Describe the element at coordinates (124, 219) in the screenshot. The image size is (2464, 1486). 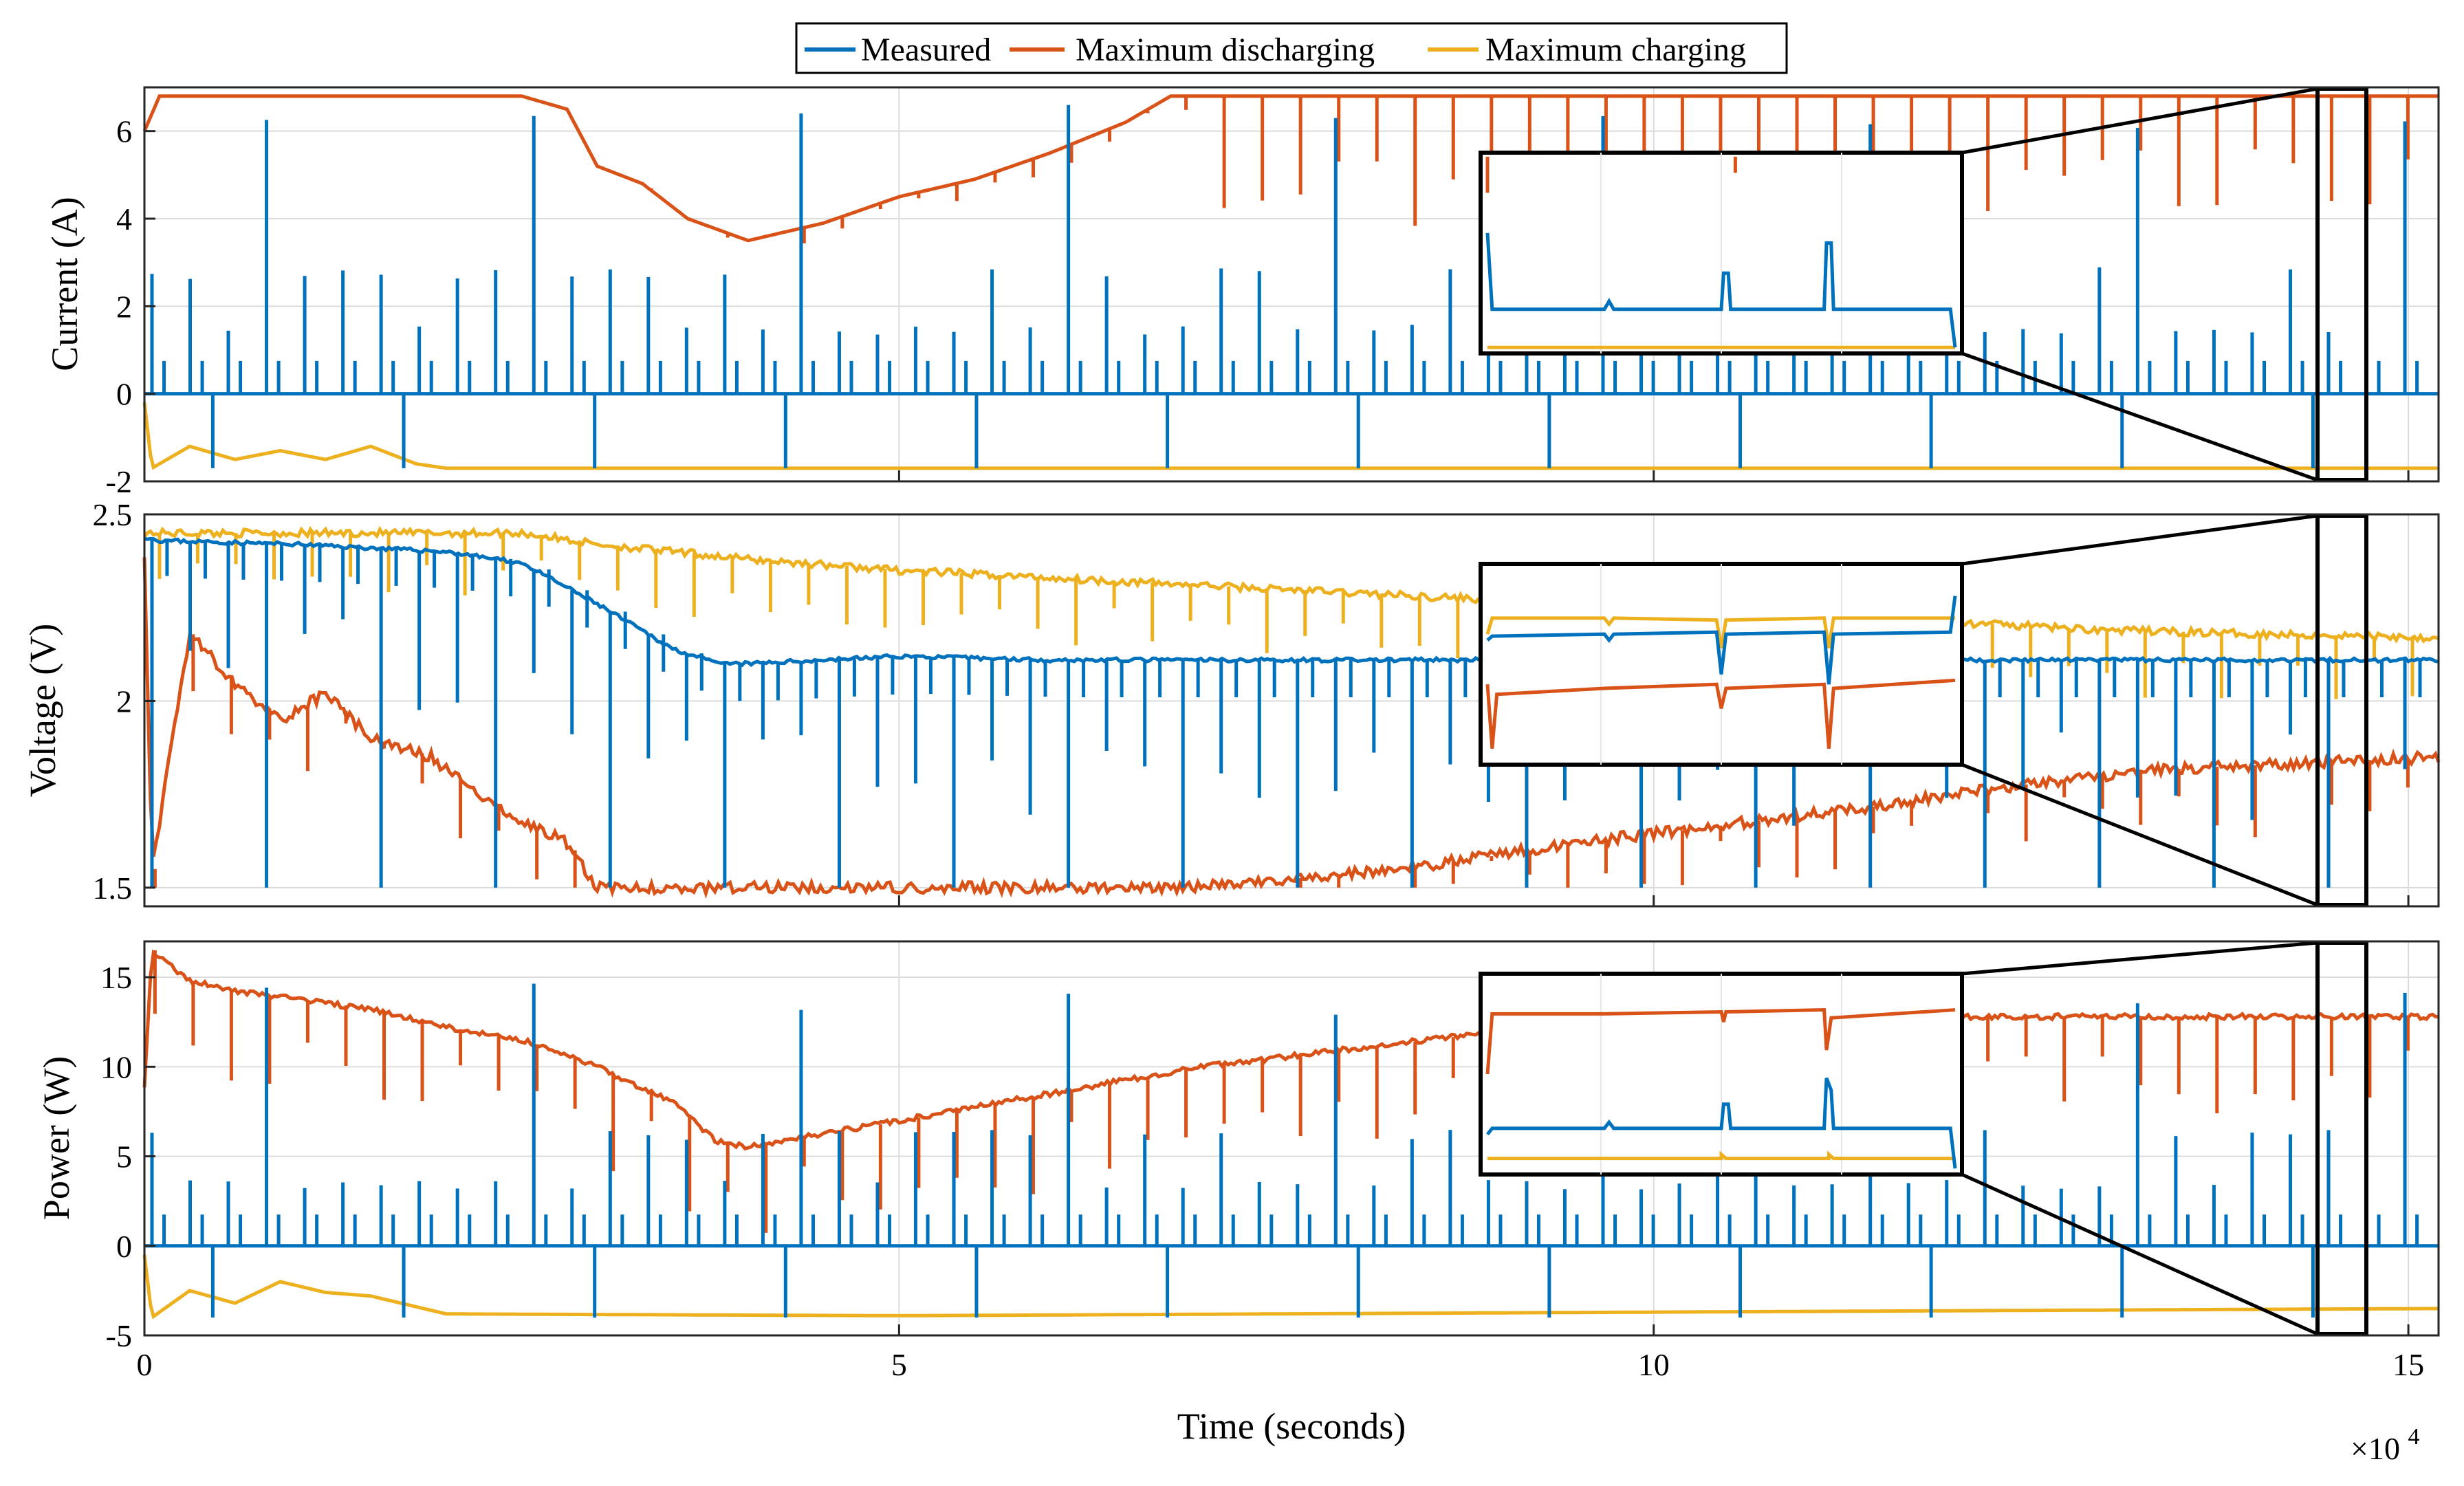
I see `current-ytick-label-3: 4` at that location.